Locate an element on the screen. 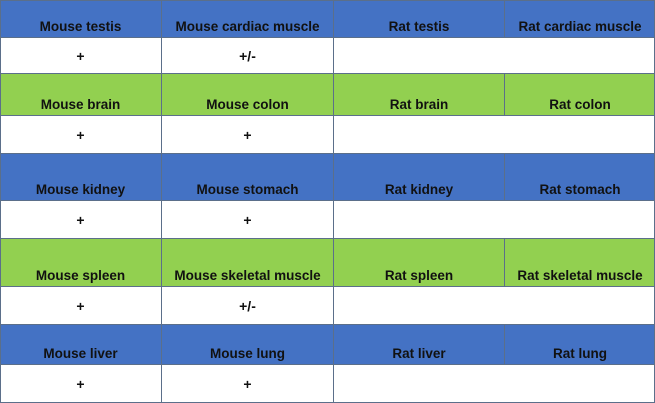 This screenshot has width=655, height=403. header-cell: Mouse colon is located at coordinates (248, 95).